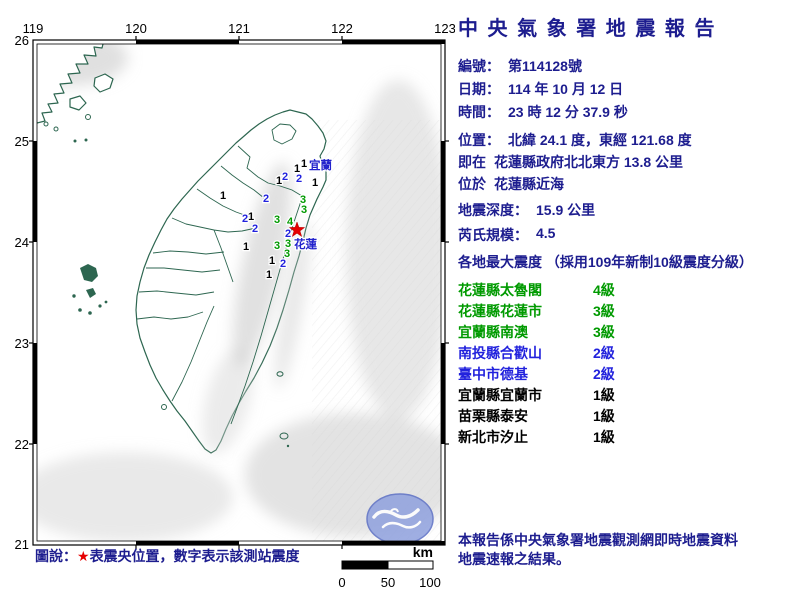 This screenshot has width=800, height=600. What do you see at coordinates (22, 141) in the screenshot?
I see `y-tick-label: 25` at bounding box center [22, 141].